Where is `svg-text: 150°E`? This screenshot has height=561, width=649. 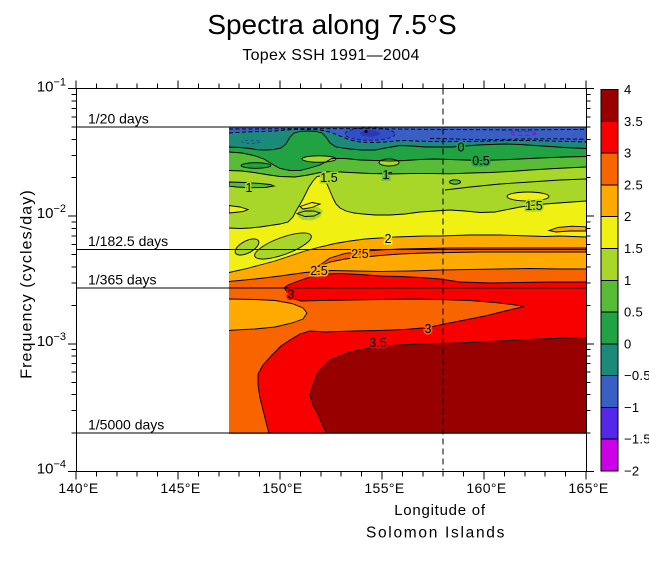 svg-text: 150°E is located at coordinates (282, 488).